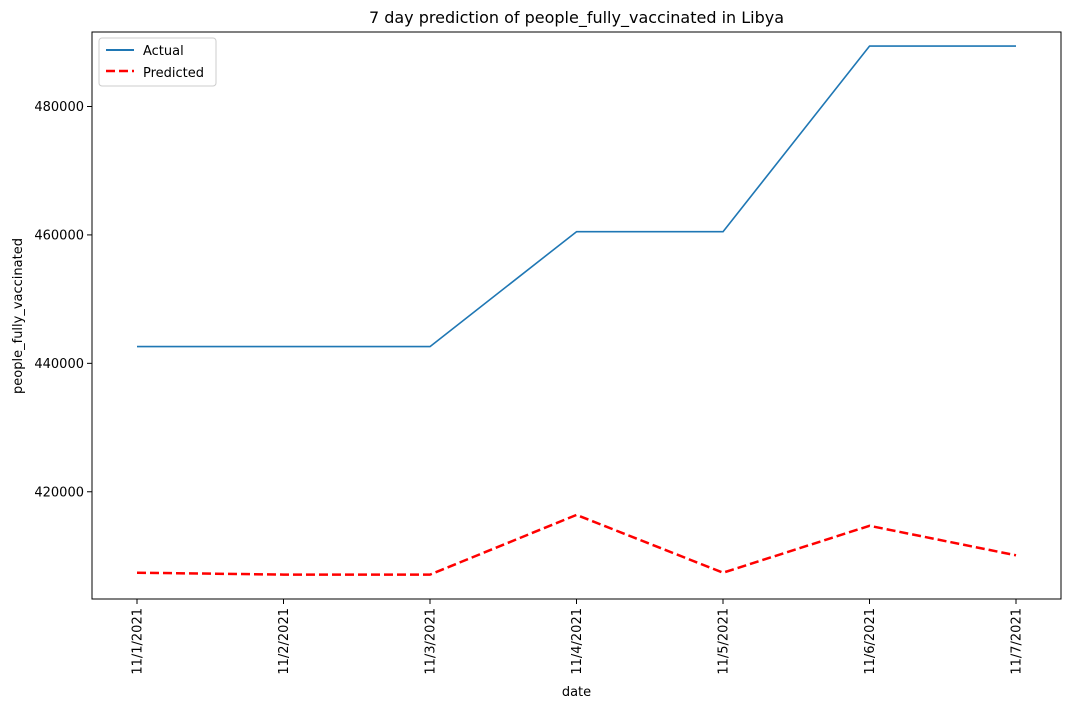 The height and width of the screenshot is (709, 1070). What do you see at coordinates (157, 62) in the screenshot?
I see `legend: Actual Predicted` at bounding box center [157, 62].